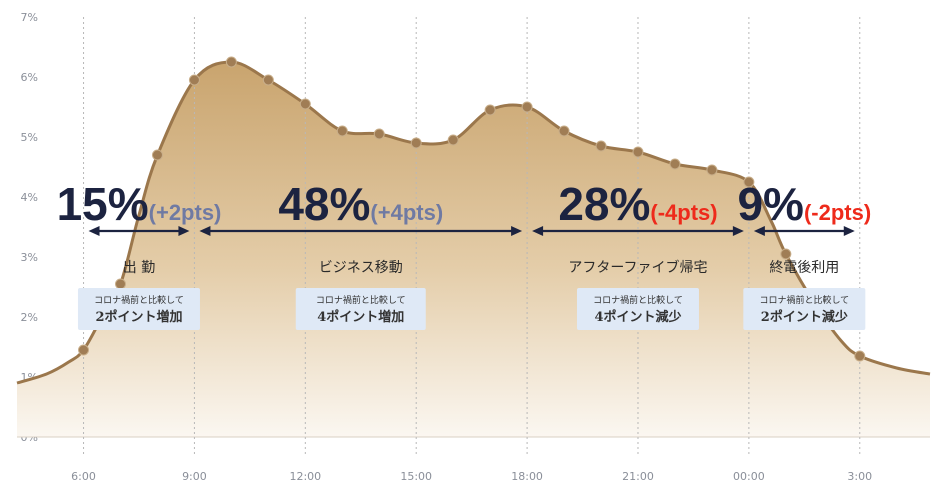 This screenshot has width=945, height=495. Describe the element at coordinates (360, 317) in the screenshot. I see `segment-note-line2: 4ポイント増加` at that location.